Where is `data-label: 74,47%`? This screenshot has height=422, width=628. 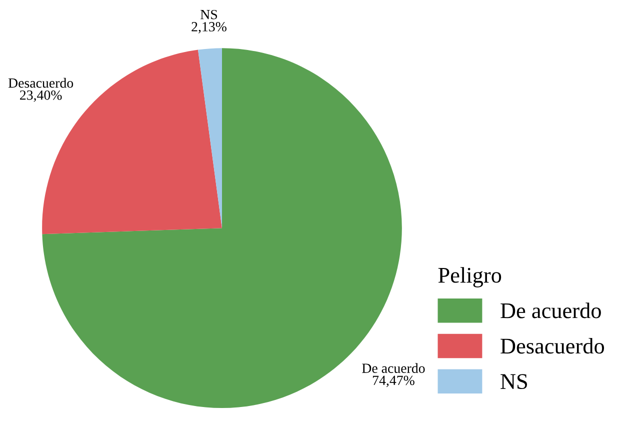 data-label: 74,47% is located at coordinates (393, 382).